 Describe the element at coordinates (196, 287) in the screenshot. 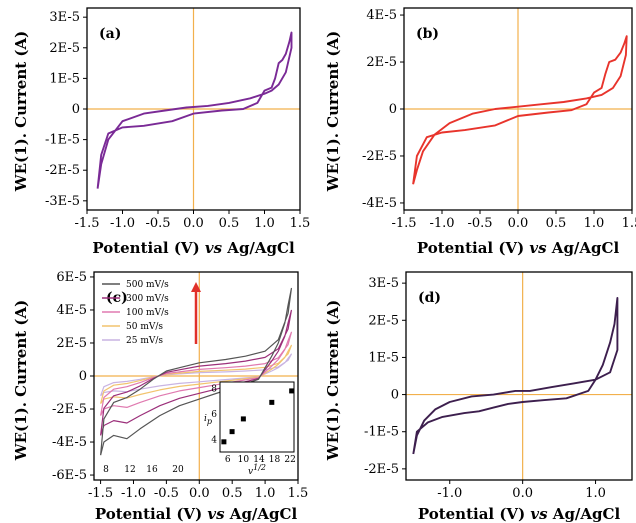

I see `arrow-head-icon` at that location.